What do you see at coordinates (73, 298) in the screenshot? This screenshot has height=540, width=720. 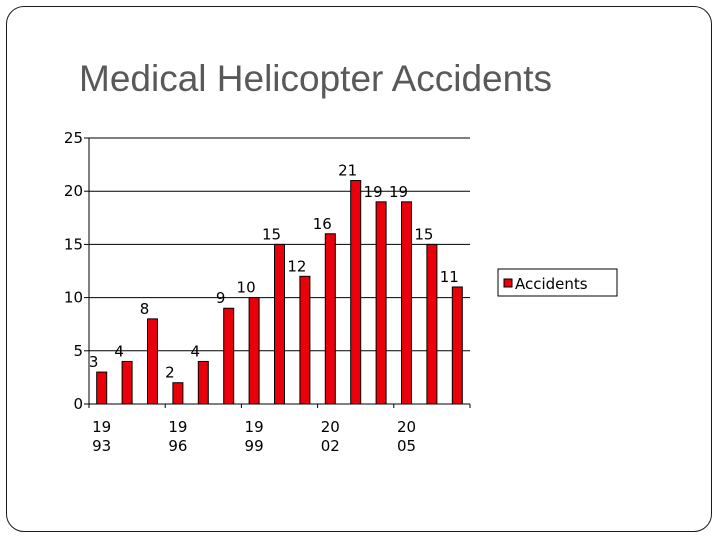 I see `y-tick-label: 10` at bounding box center [73, 298].